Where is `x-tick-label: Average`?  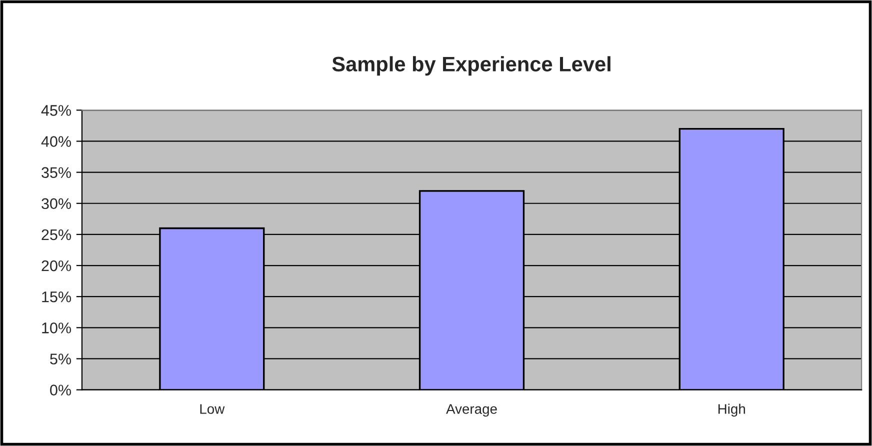
x-tick-label: Average is located at coordinates (471, 410).